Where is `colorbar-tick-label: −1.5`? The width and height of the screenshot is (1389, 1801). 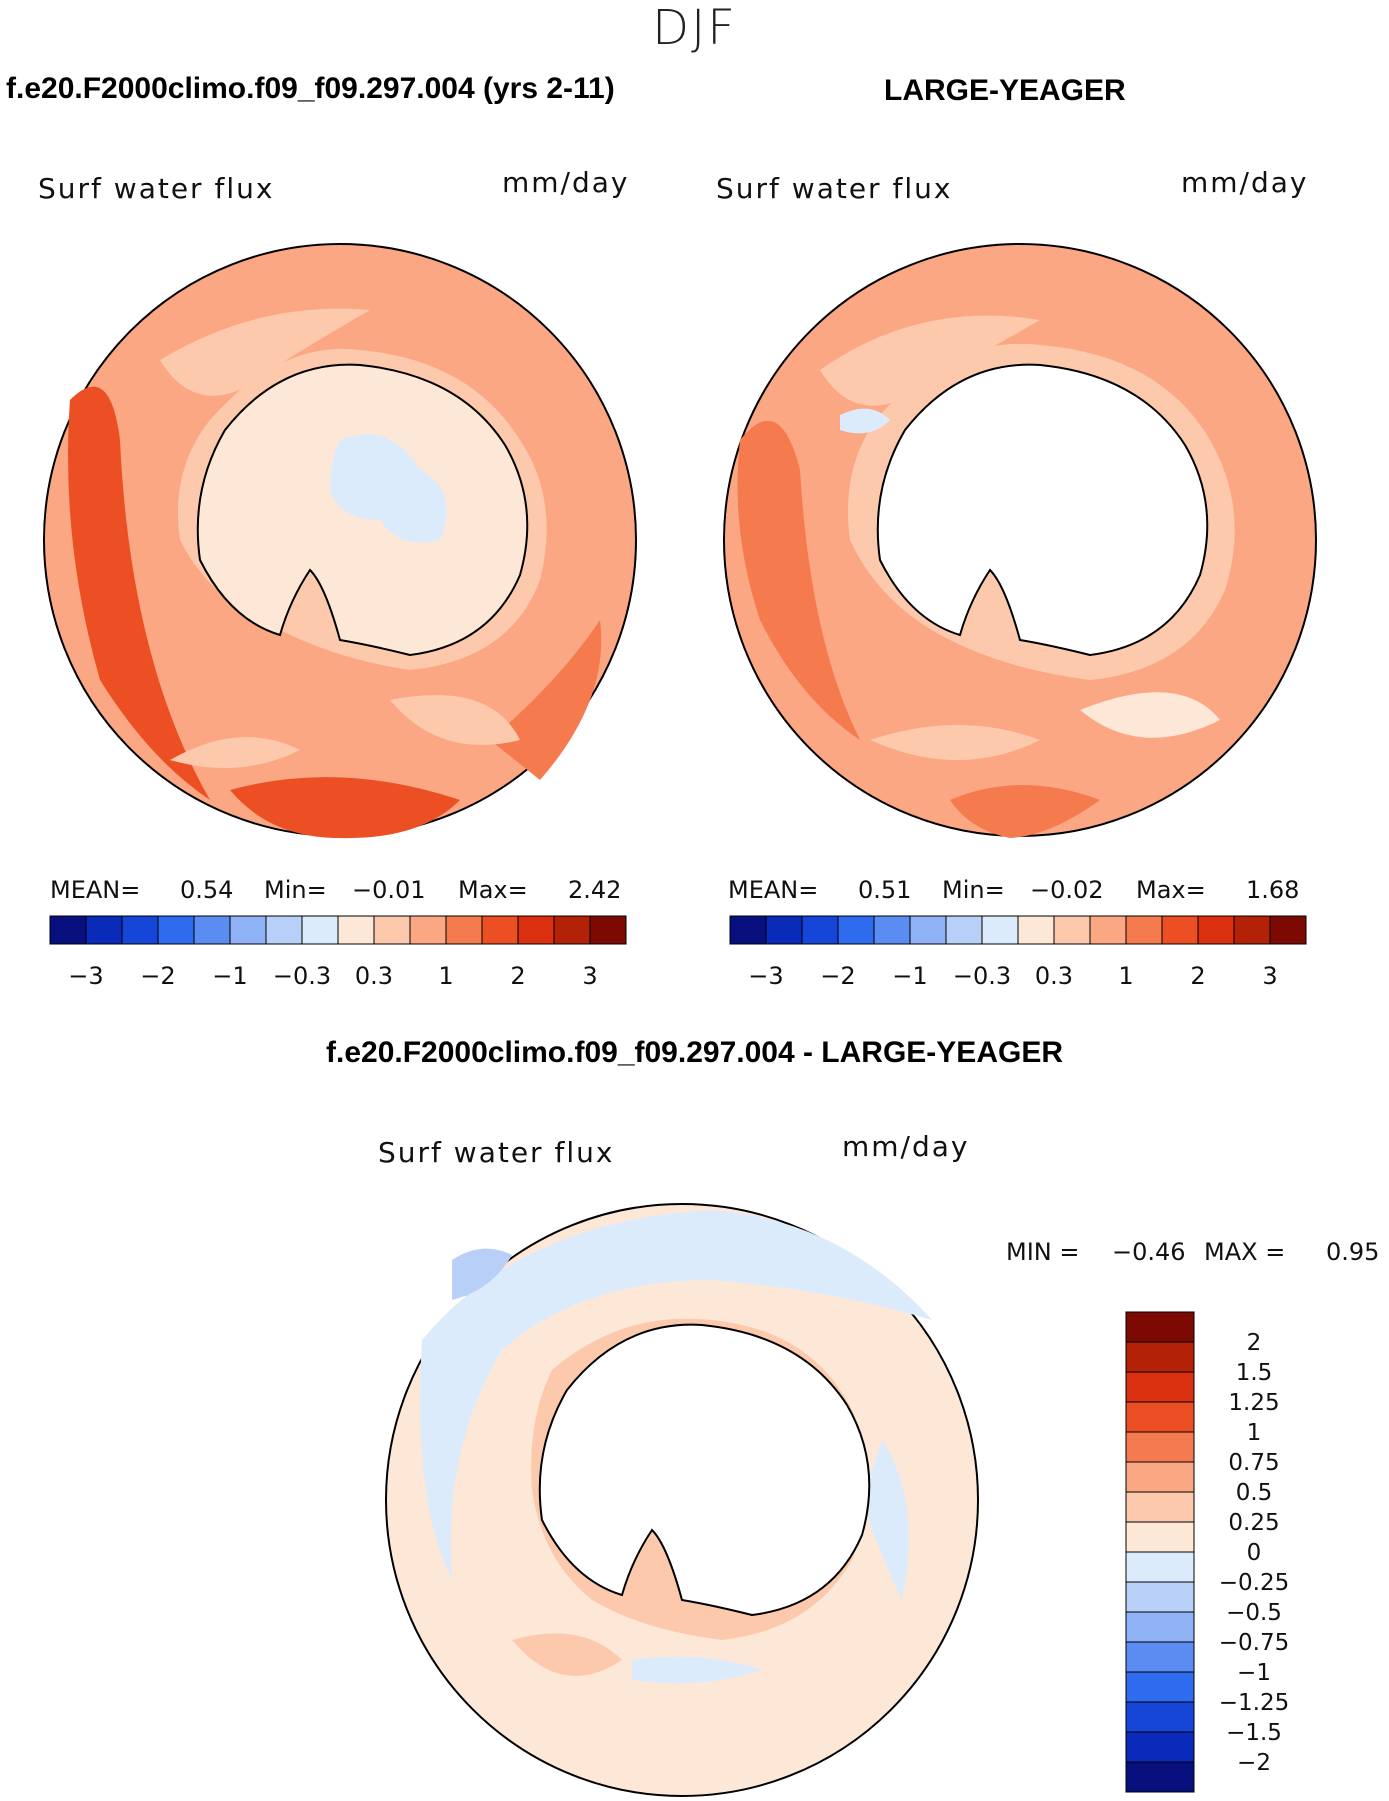
colorbar-tick-label: −1.5 is located at coordinates (1254, 1733).